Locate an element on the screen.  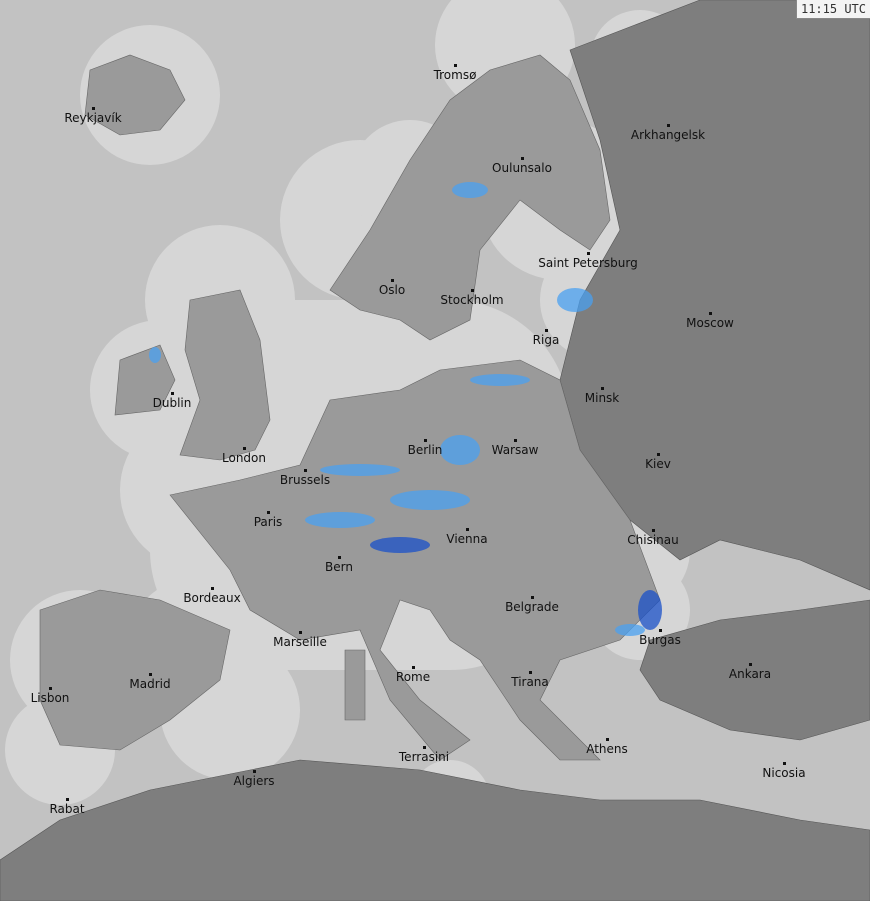
city-label: Warsaw is located at coordinates (515, 450).